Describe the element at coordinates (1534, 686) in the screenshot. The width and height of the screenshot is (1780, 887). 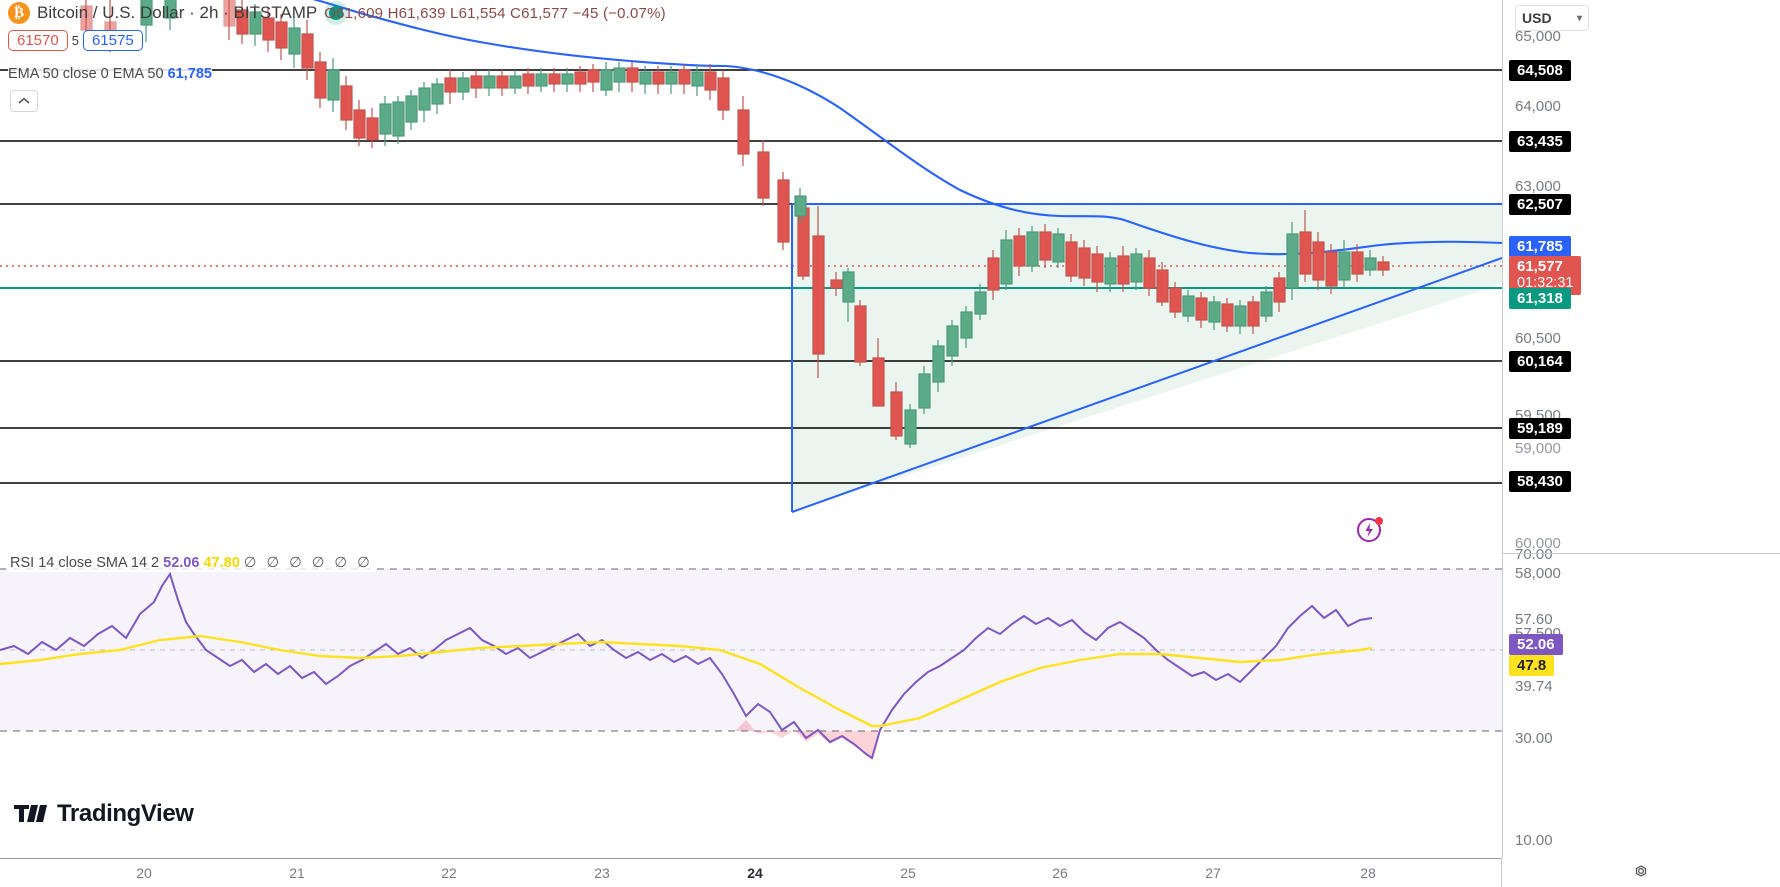
I see `rsi-axis-tick: 39.74` at that location.